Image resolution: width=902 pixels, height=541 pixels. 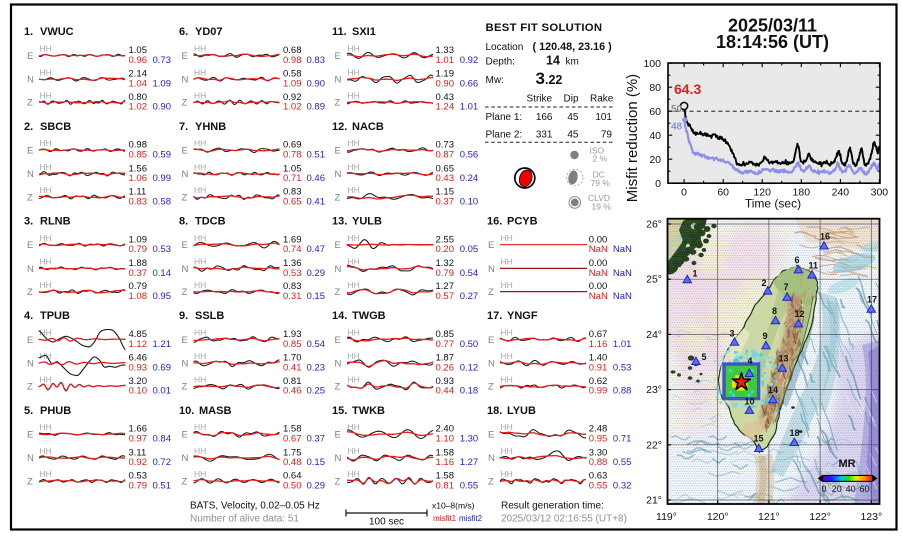 I want to click on svg-text: 1.30, so click(x=469, y=438).